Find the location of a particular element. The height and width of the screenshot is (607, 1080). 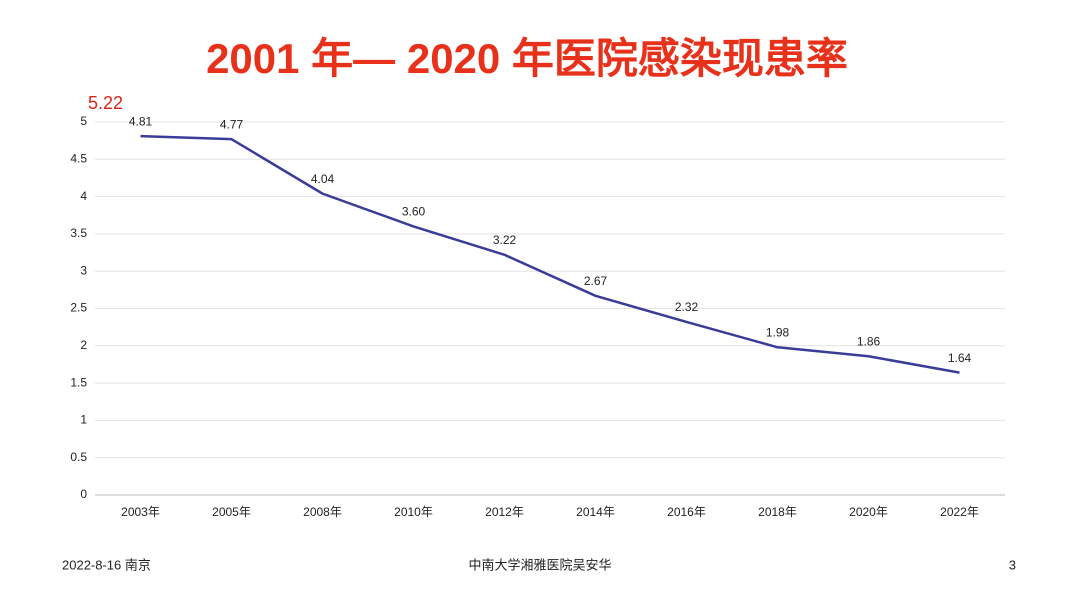

x-tick-label: 2022年 is located at coordinates (959, 512).